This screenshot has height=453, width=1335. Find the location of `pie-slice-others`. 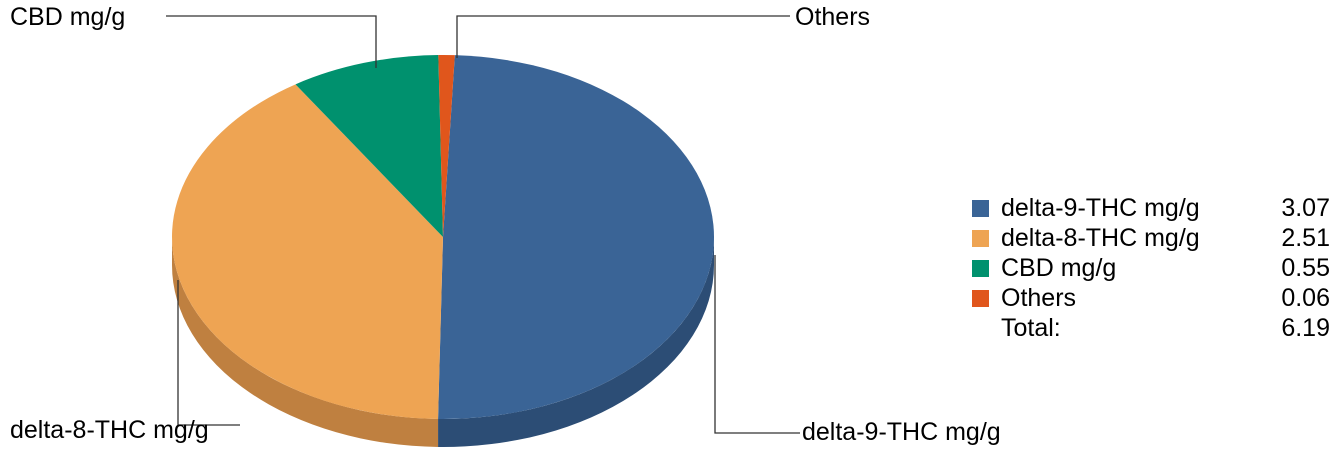

pie-slice-others is located at coordinates (446, 146).